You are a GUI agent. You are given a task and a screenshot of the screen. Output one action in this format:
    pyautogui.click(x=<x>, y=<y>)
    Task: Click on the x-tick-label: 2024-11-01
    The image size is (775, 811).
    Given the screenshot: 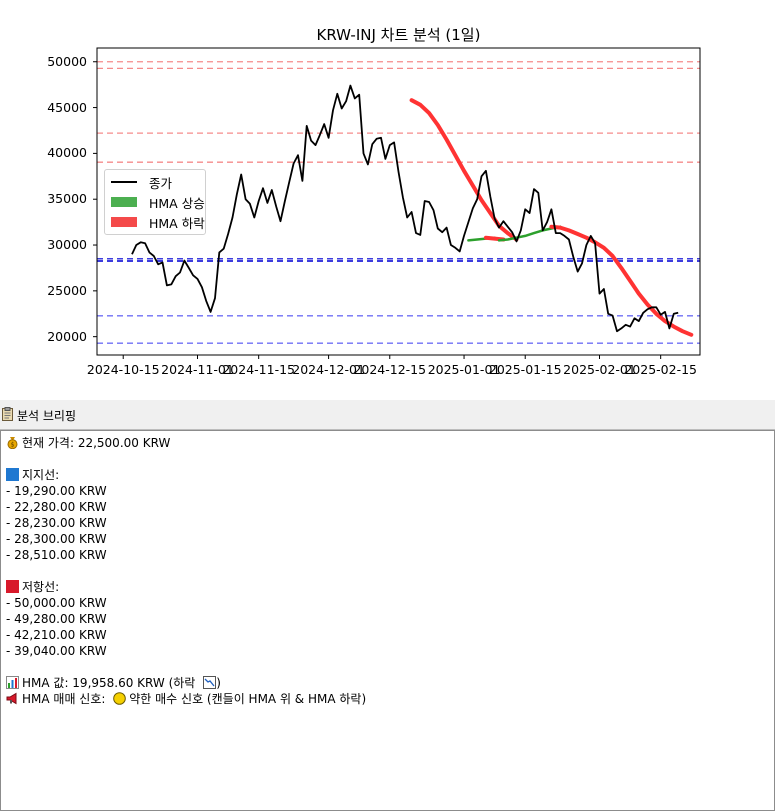 What is the action you would take?
    pyautogui.click(x=197, y=369)
    